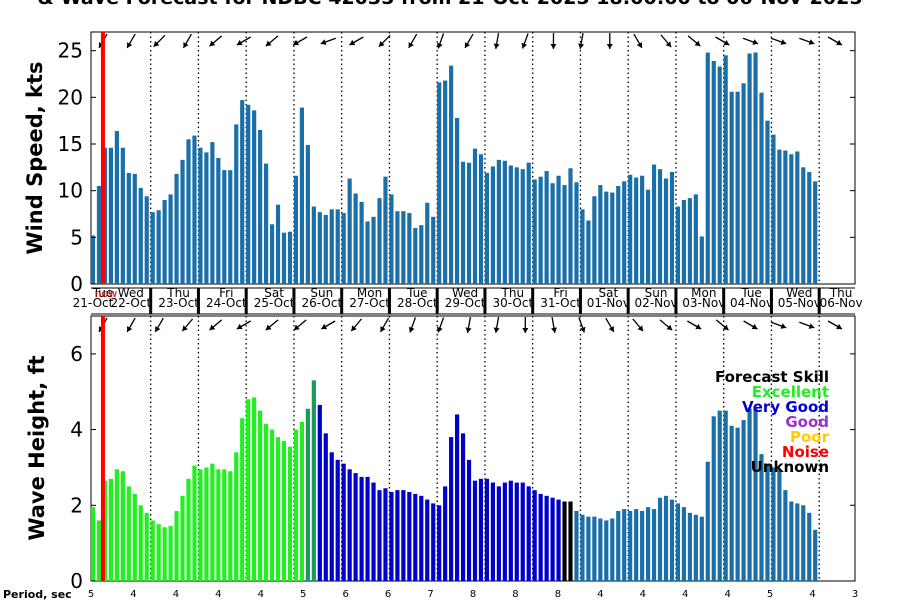  I want to click on wind-y-tick-label: 15, so click(70, 144).